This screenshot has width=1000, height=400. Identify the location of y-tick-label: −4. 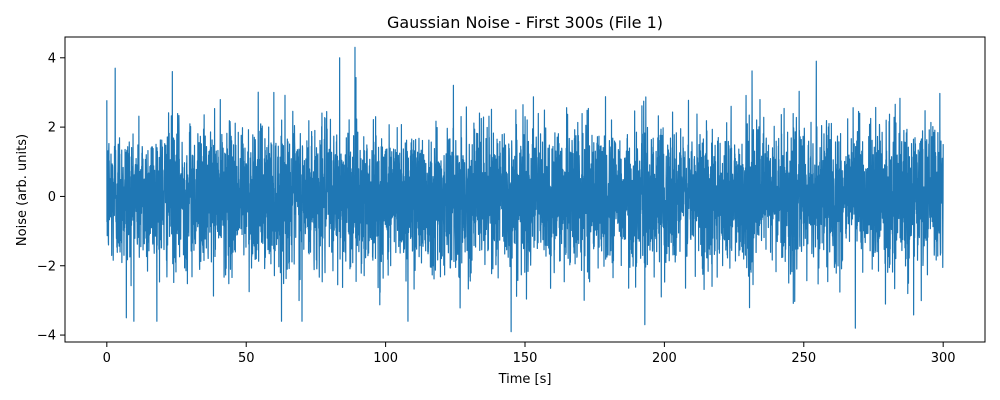
(46, 336).